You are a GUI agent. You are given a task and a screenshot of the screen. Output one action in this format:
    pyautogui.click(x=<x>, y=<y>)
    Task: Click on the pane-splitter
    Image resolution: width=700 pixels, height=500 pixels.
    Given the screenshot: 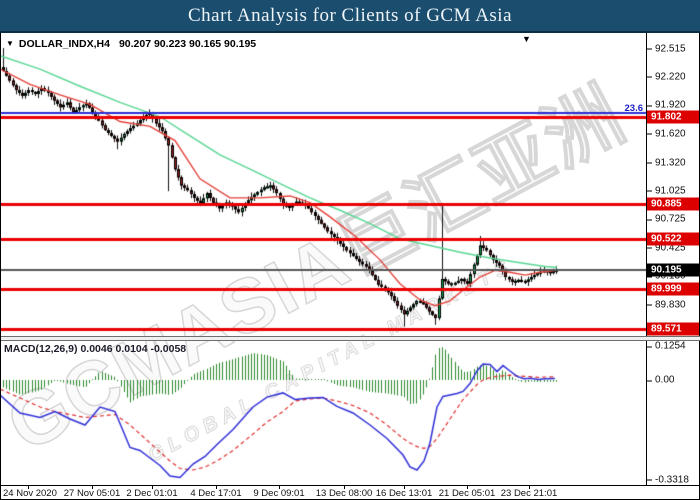 What is the action you would take?
    pyautogui.click(x=350, y=338)
    